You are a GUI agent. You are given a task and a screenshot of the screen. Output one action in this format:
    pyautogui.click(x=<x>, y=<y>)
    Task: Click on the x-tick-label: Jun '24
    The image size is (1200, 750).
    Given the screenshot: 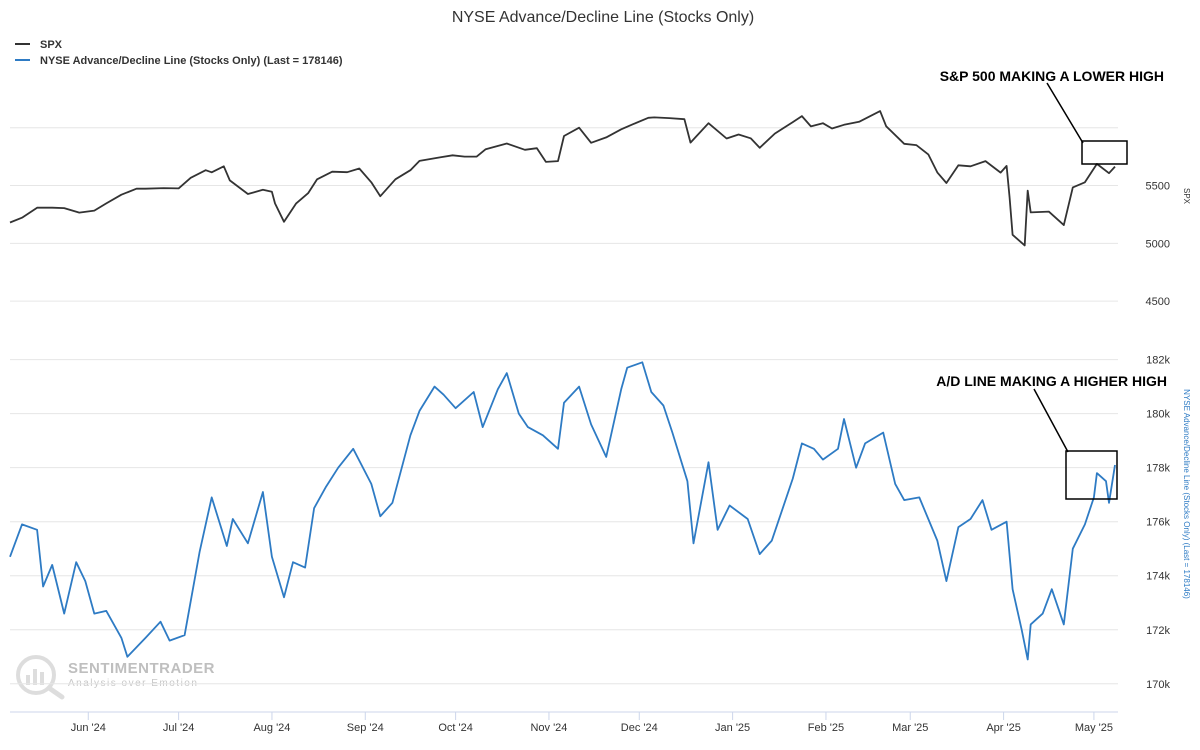 What is the action you would take?
    pyautogui.click(x=88, y=728)
    